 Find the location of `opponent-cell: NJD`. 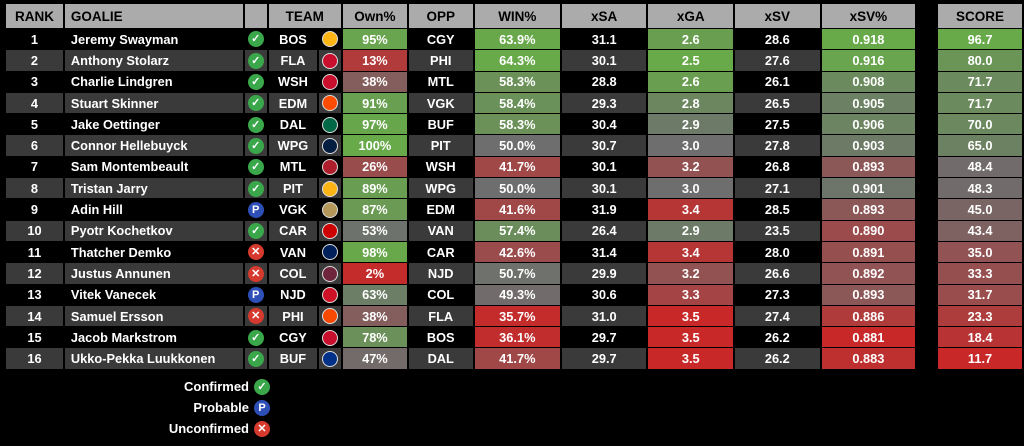

opponent-cell: NJD is located at coordinates (440, 273).